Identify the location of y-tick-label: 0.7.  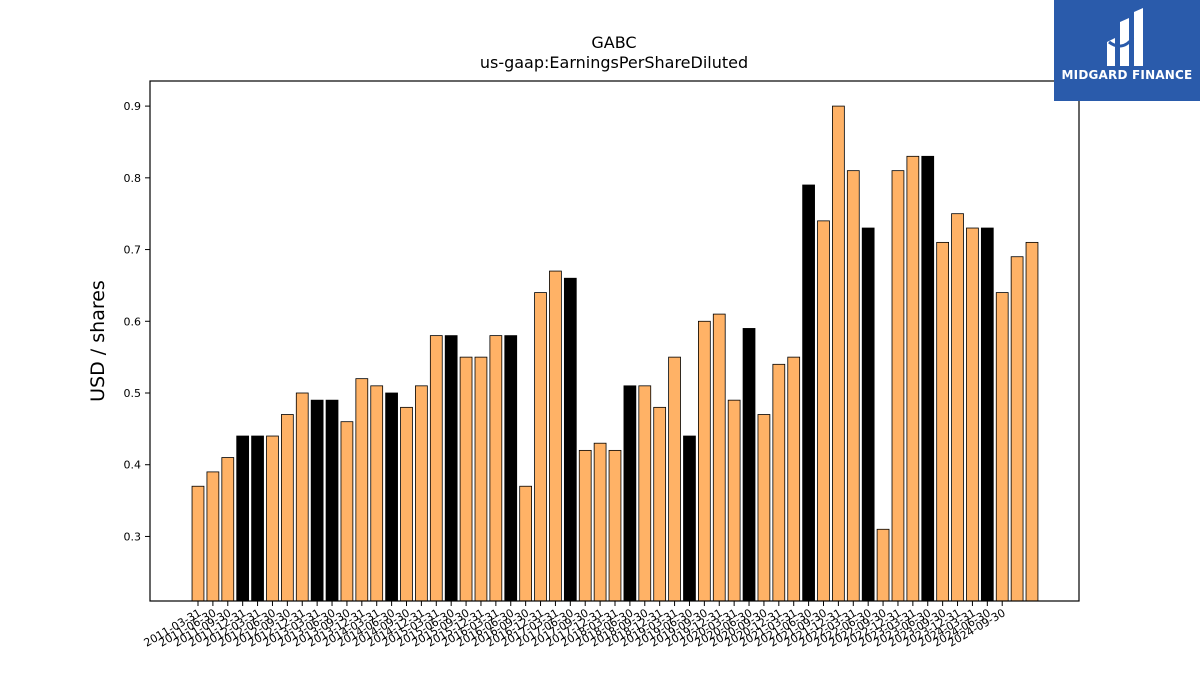
(133, 250).